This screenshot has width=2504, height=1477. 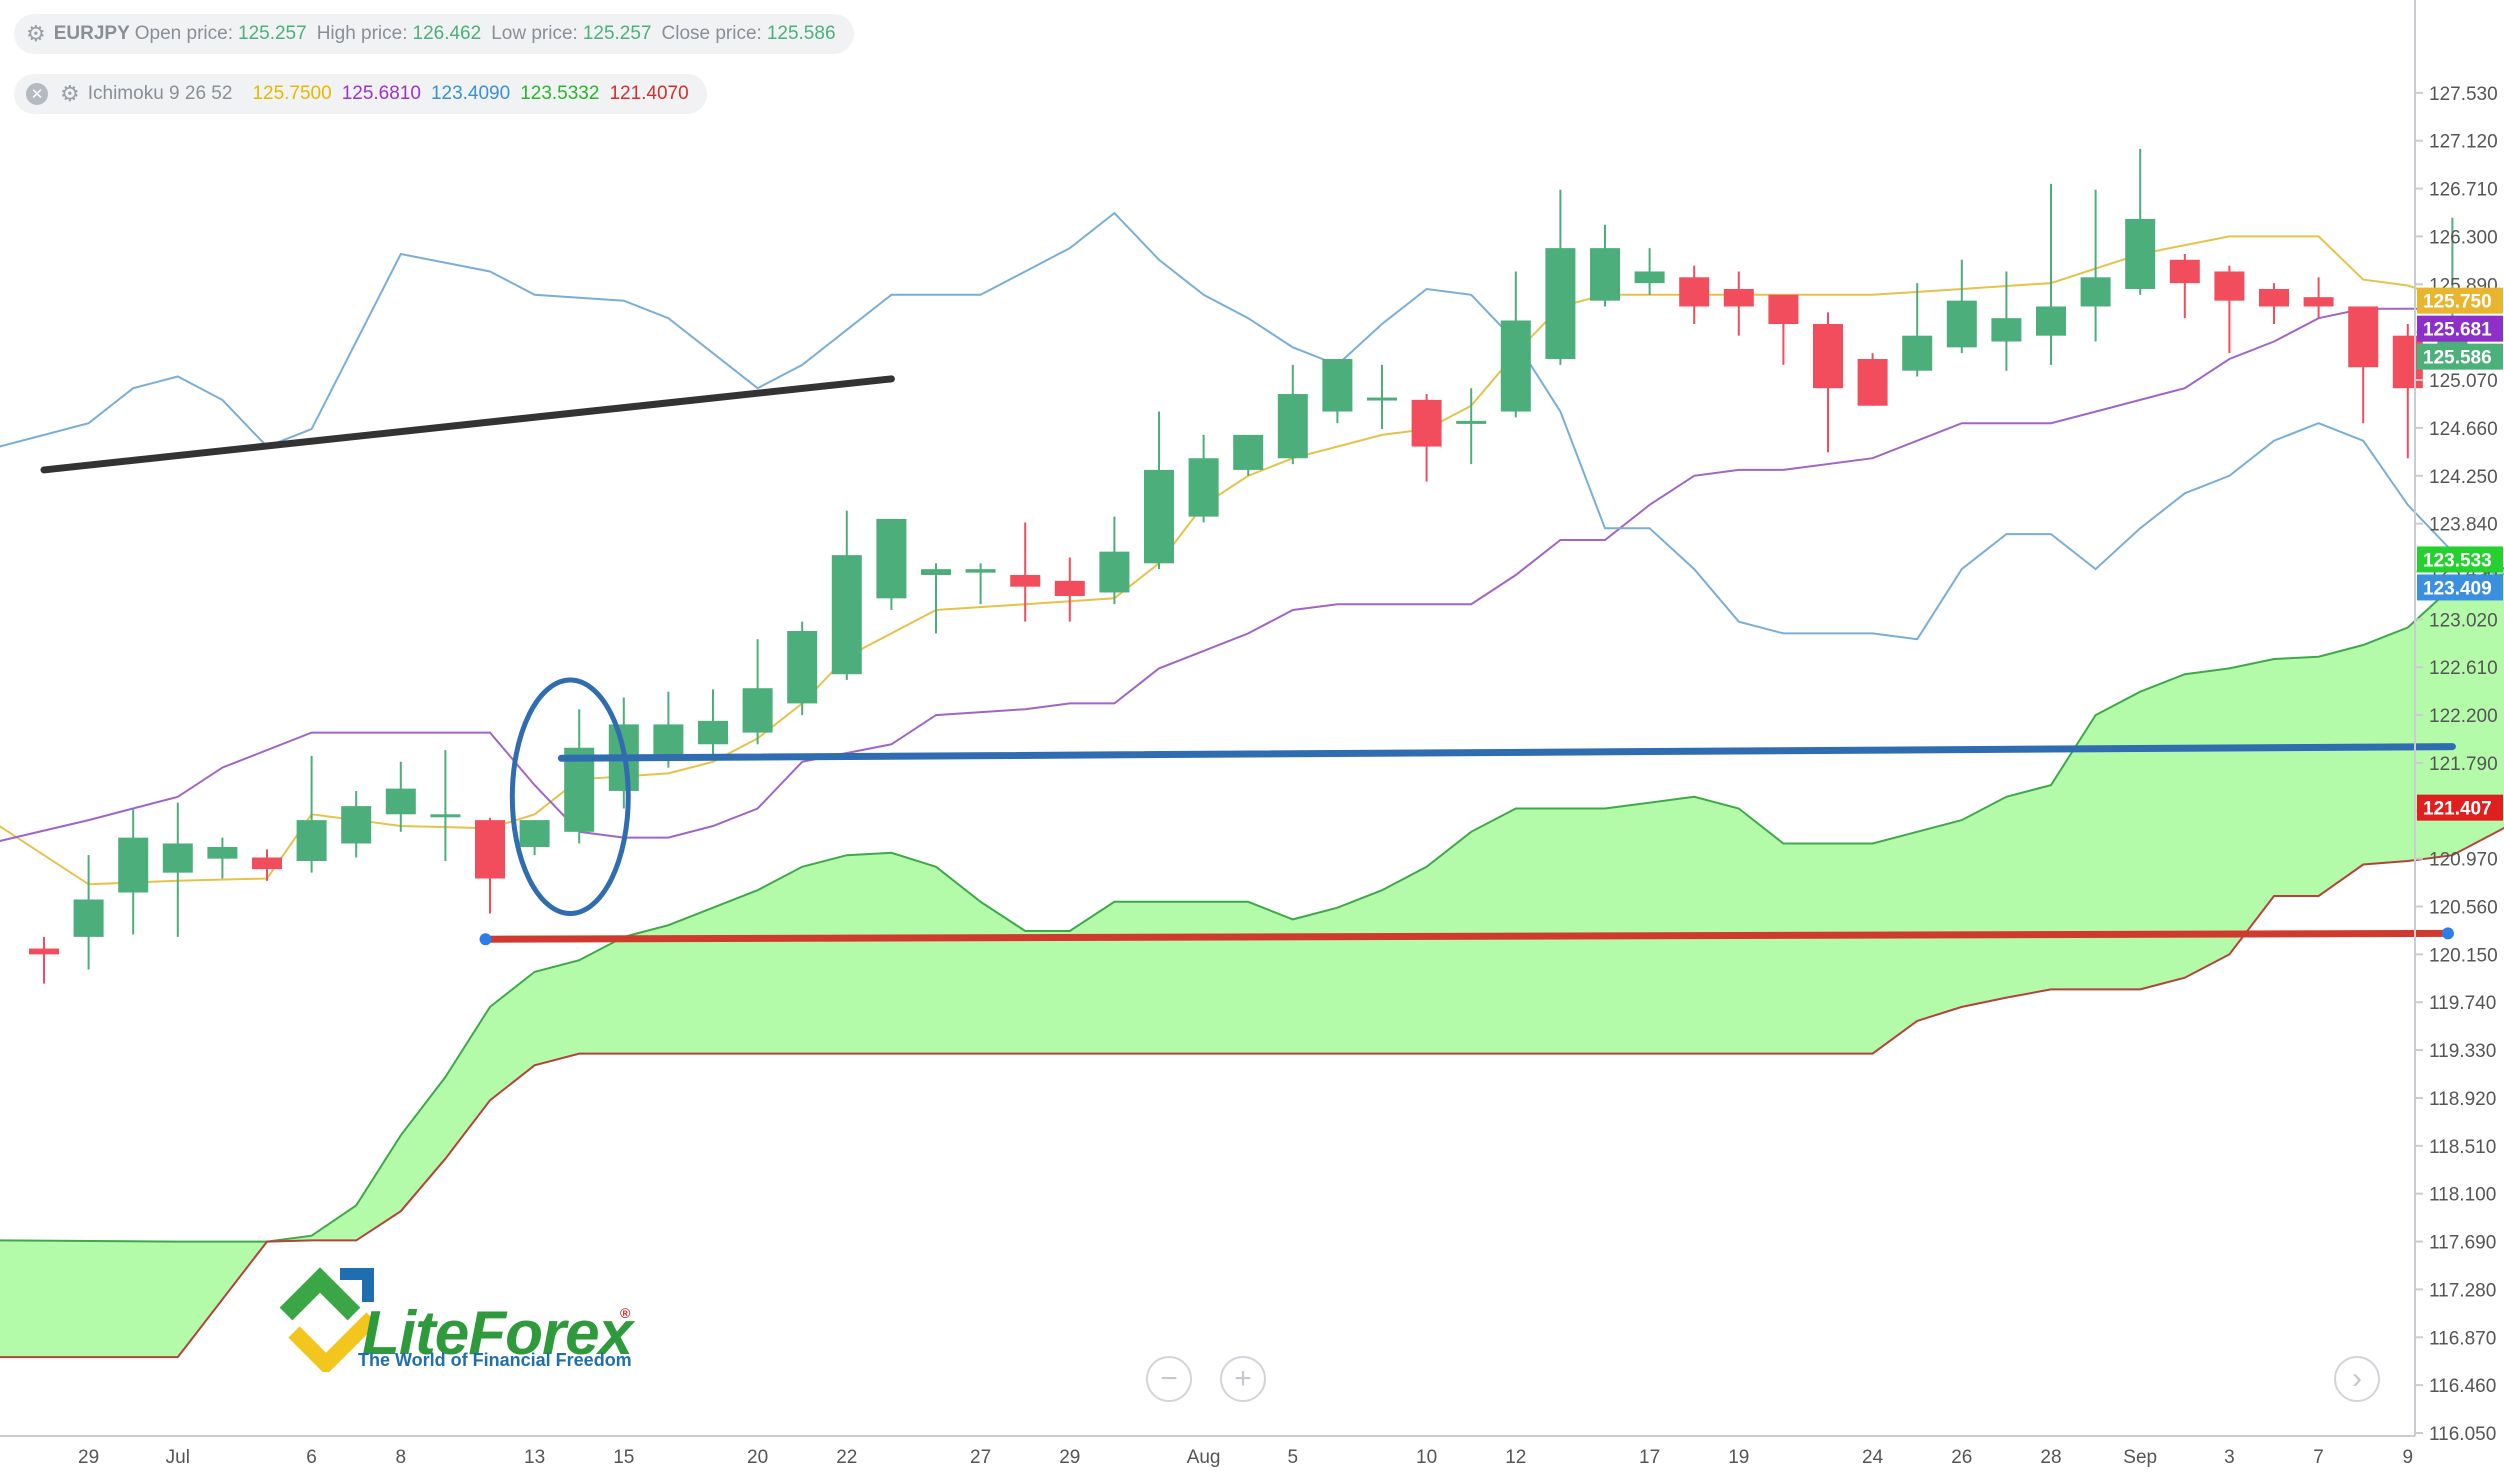 I want to click on price-tick-label: 119.740, so click(x=2462, y=1003).